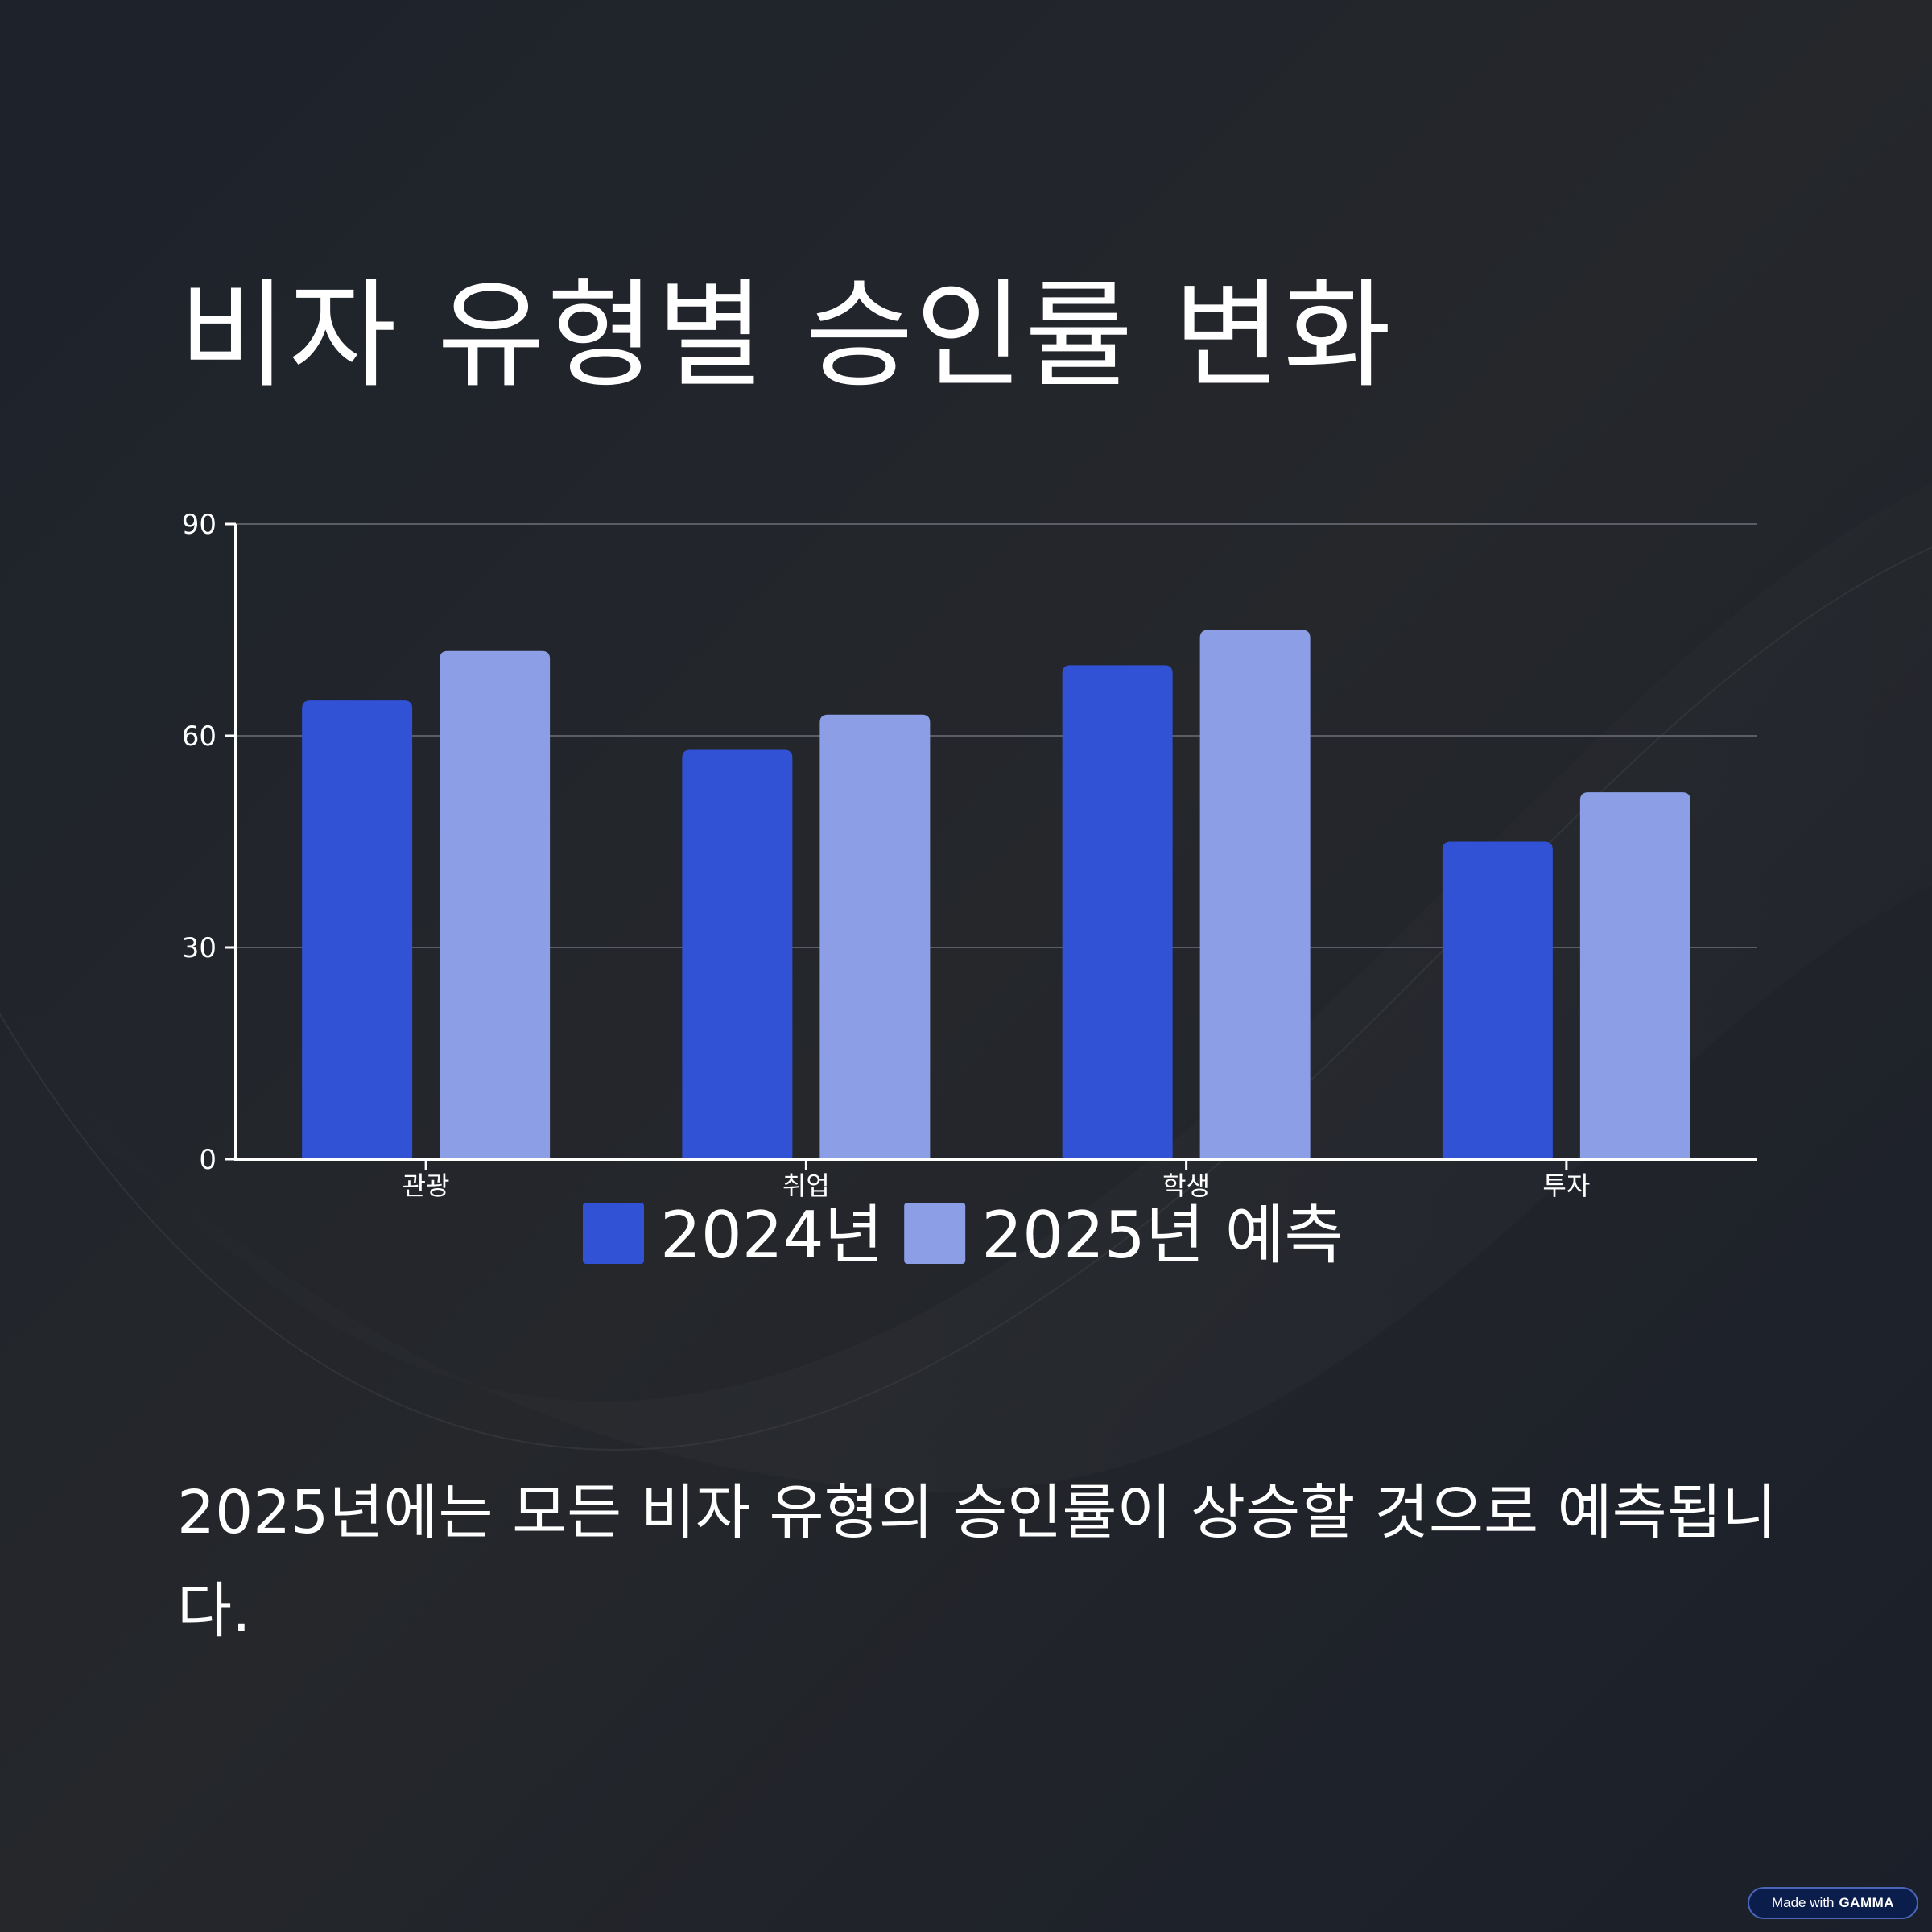  Describe the element at coordinates (1186, 1185) in the screenshot. I see `x-tick-label: 학생` at that location.